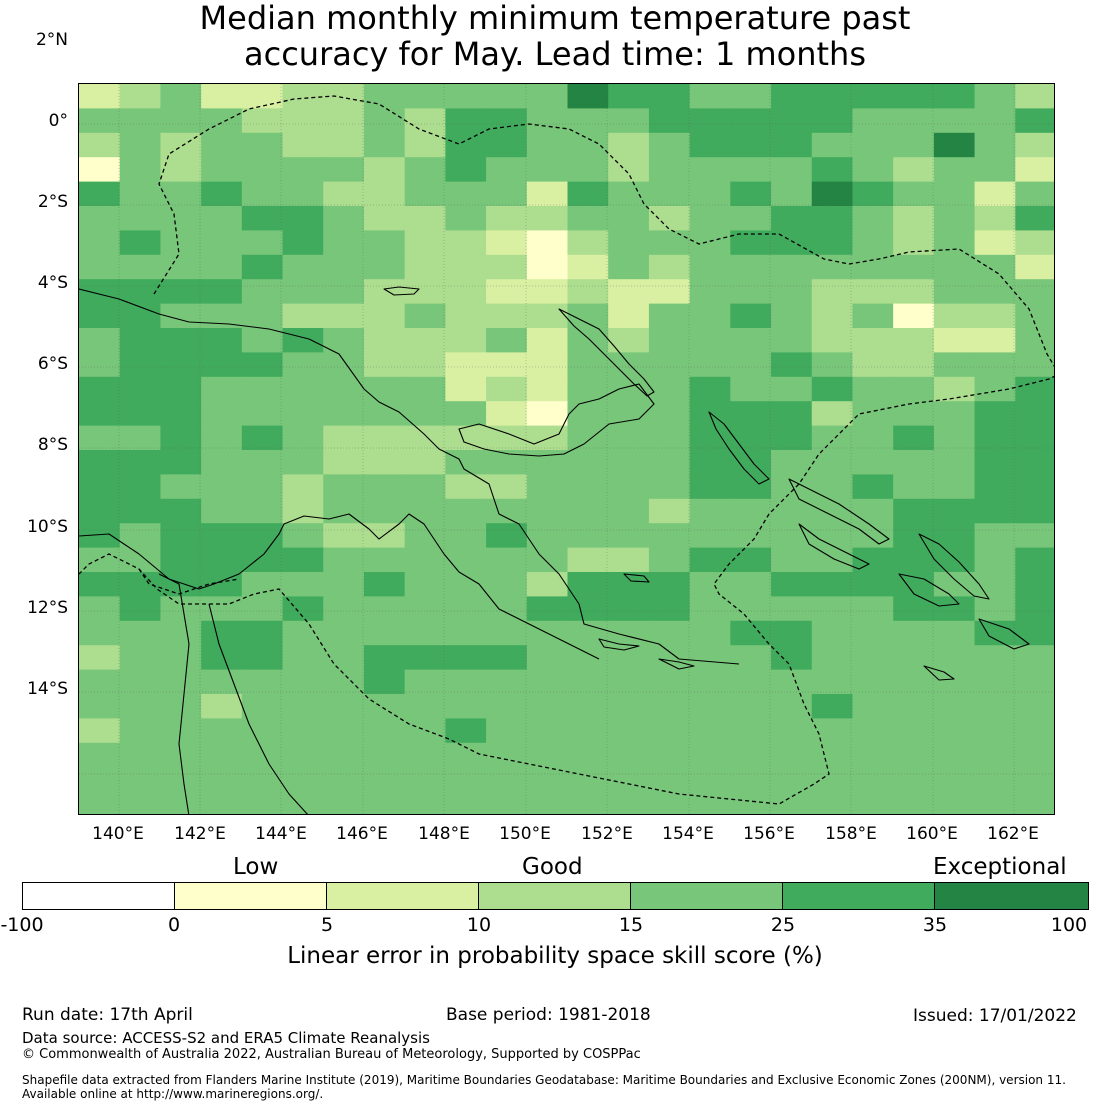 The height and width of the screenshot is (1110, 1110). What do you see at coordinates (646, 654) in the screenshot?
I see `coast-louisiades` at bounding box center [646, 654].